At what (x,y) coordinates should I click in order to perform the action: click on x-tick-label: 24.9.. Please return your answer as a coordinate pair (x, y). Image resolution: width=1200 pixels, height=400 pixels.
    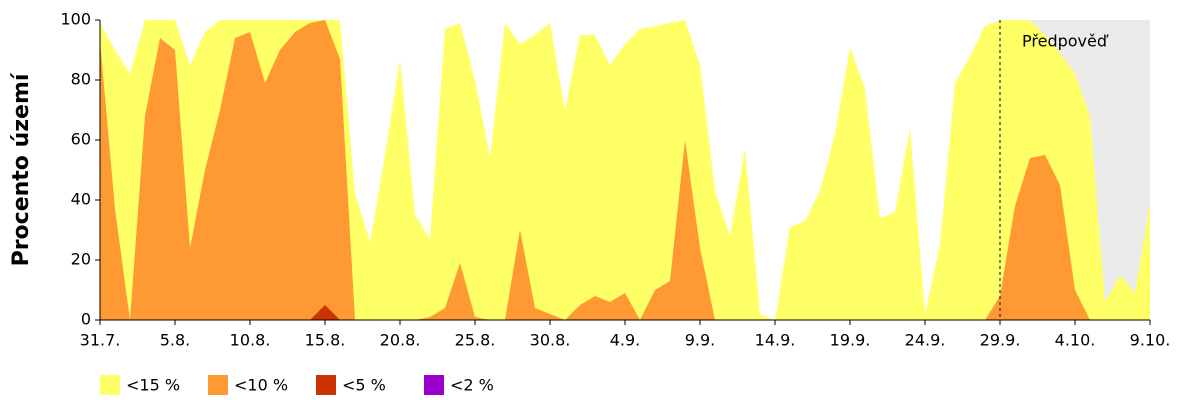
    Looking at the image, I should click on (925, 340).